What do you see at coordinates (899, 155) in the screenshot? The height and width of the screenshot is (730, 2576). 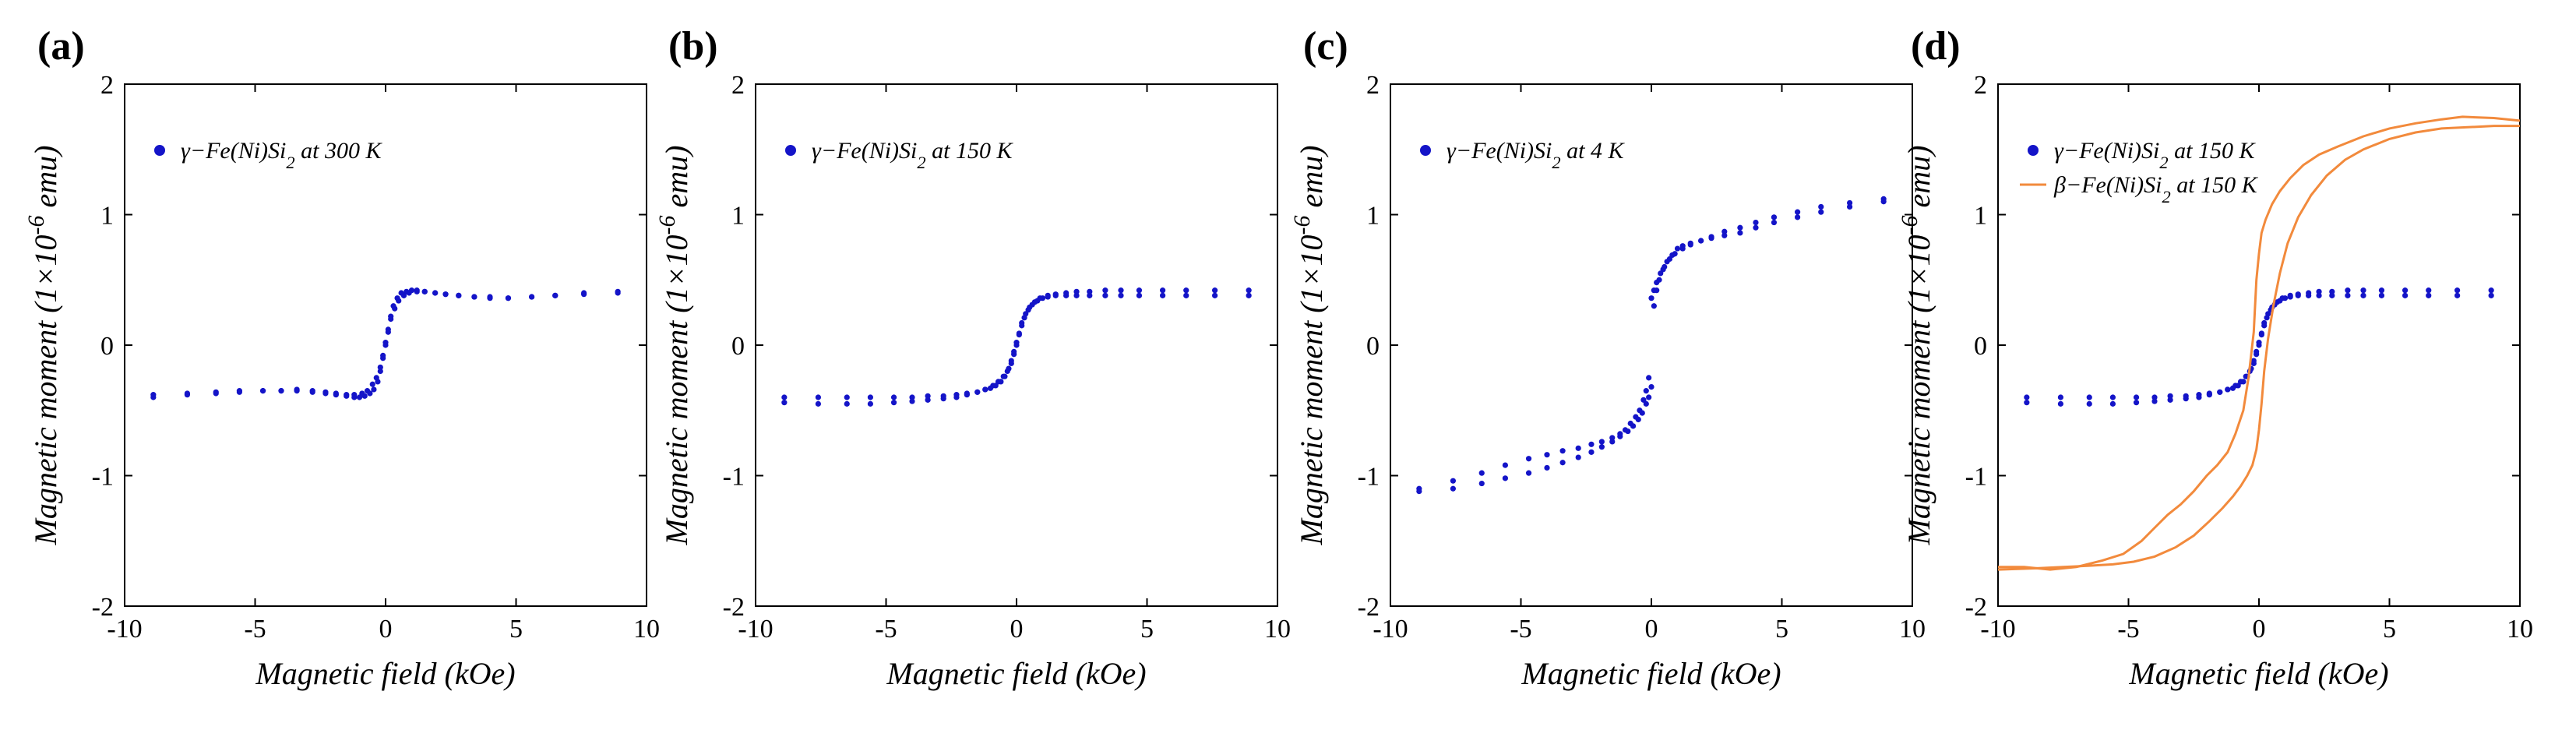 I see `legend-entry: γ−Fe(Ni)Si2 at 150 K` at bounding box center [899, 155].